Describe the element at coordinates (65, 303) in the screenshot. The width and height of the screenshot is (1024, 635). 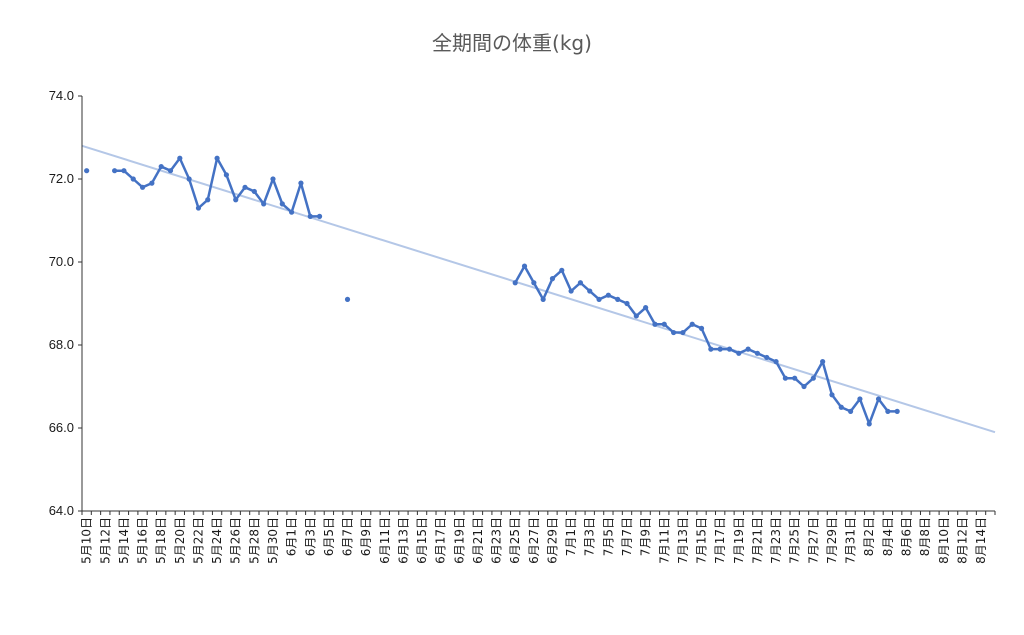
I see `y-axis-ticks: 64.0 66.0 68.0 70.0 72.0 74.0` at that location.